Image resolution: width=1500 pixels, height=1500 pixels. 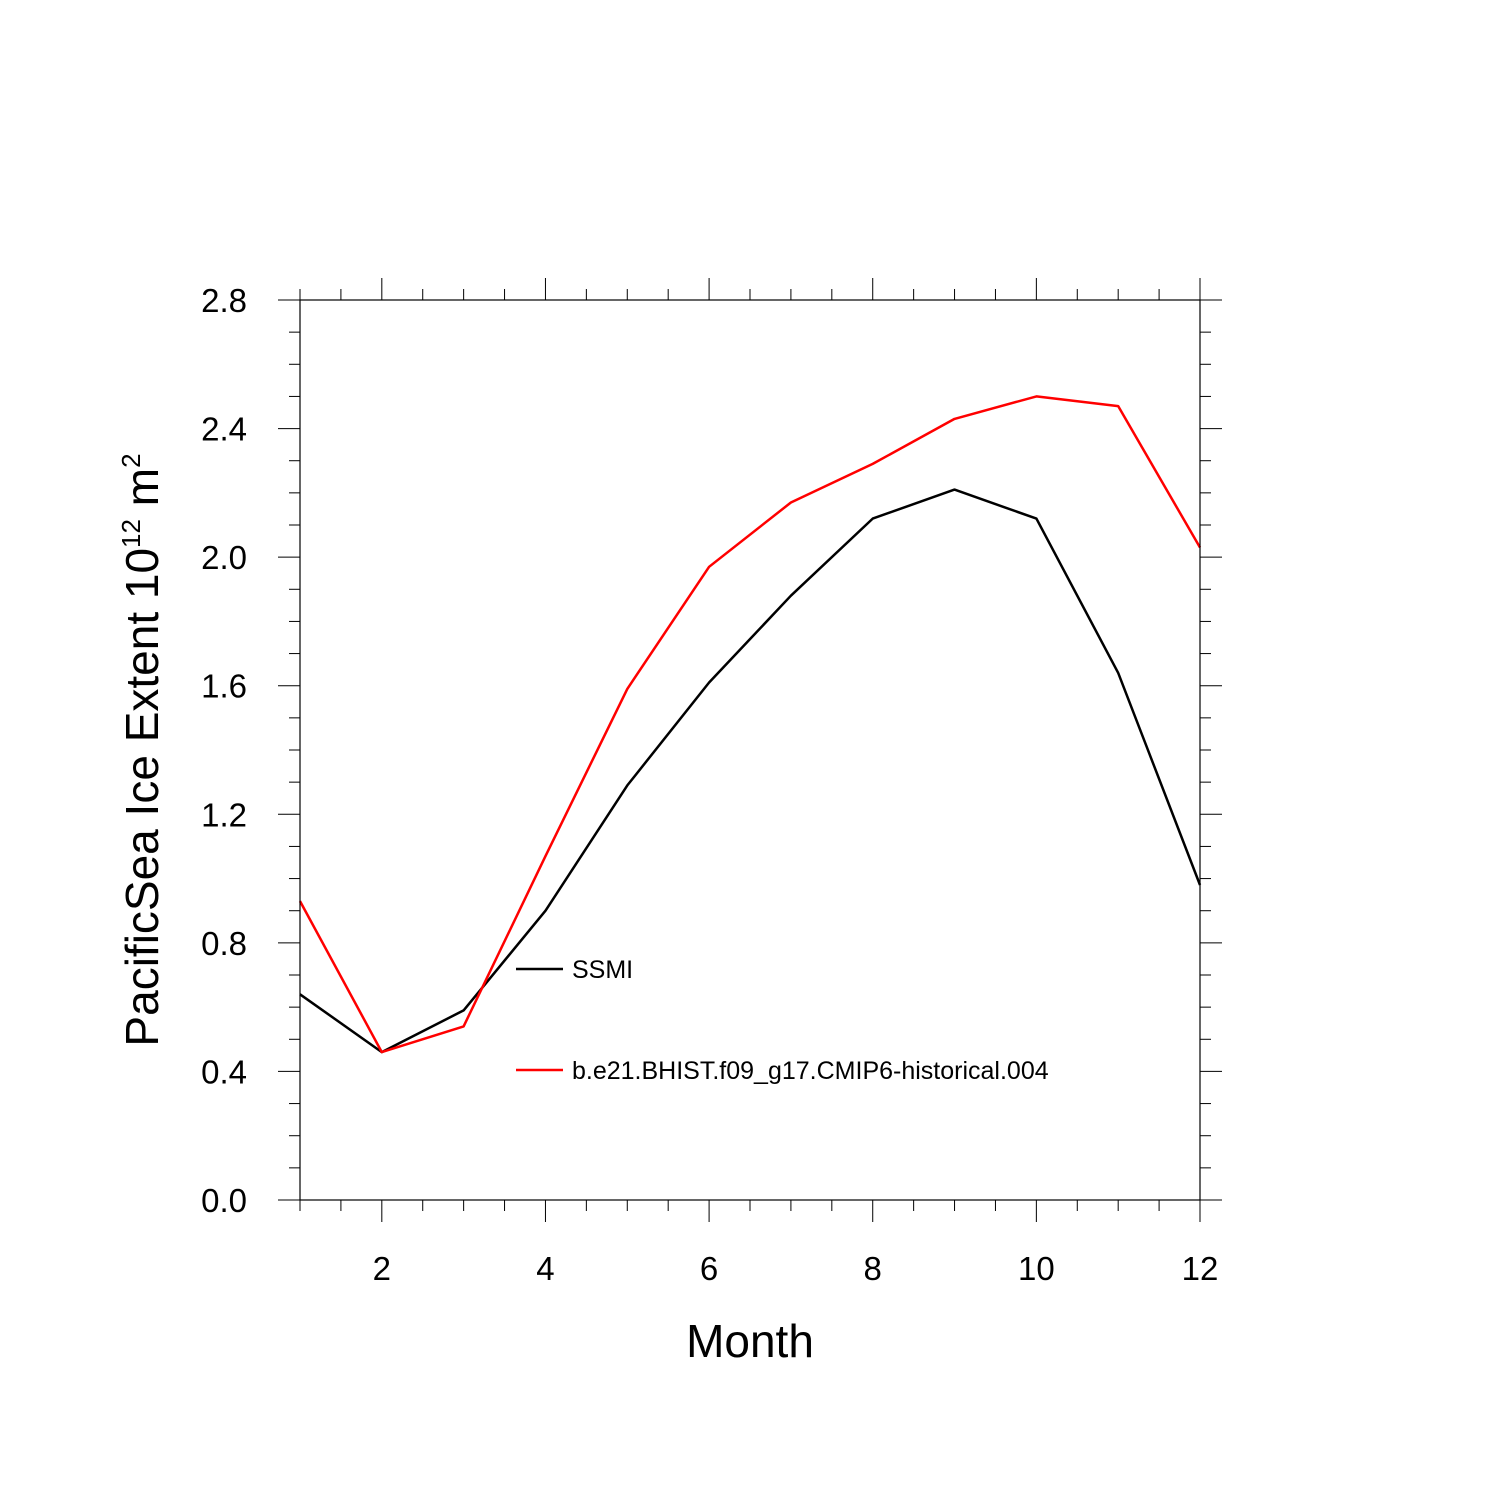 I want to click on x-tick-label: 2, so click(x=382, y=1268).